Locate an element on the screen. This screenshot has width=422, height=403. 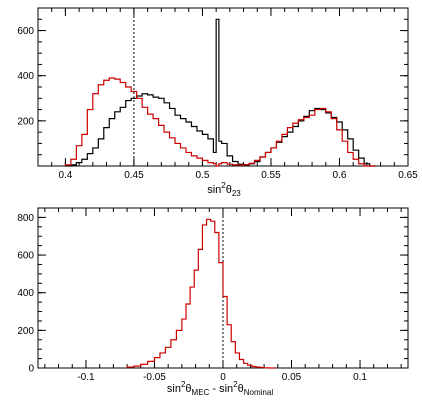
x-axis-title: sin2θ23 is located at coordinates (224, 189).